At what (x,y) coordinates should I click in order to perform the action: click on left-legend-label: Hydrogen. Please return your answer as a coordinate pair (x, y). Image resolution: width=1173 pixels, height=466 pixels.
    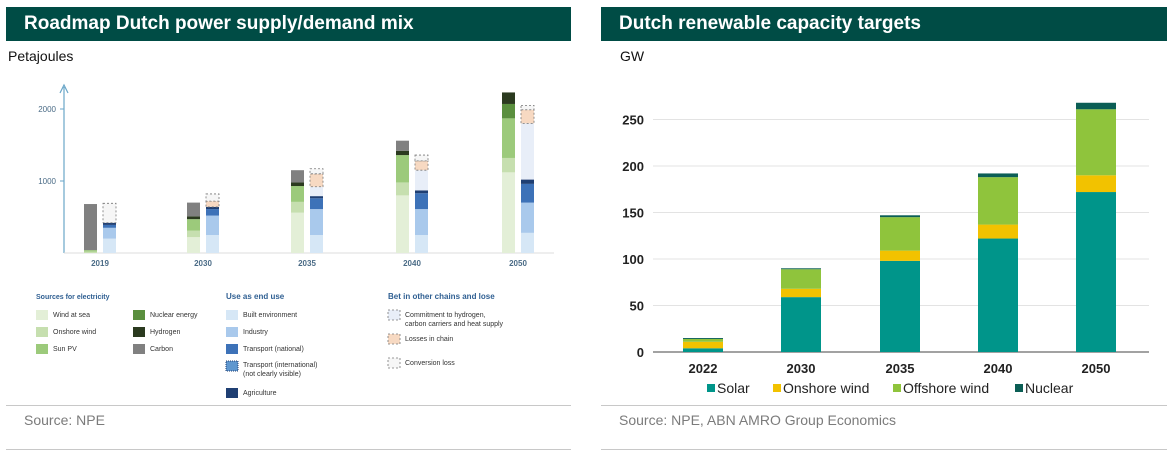
    Looking at the image, I should click on (165, 332).